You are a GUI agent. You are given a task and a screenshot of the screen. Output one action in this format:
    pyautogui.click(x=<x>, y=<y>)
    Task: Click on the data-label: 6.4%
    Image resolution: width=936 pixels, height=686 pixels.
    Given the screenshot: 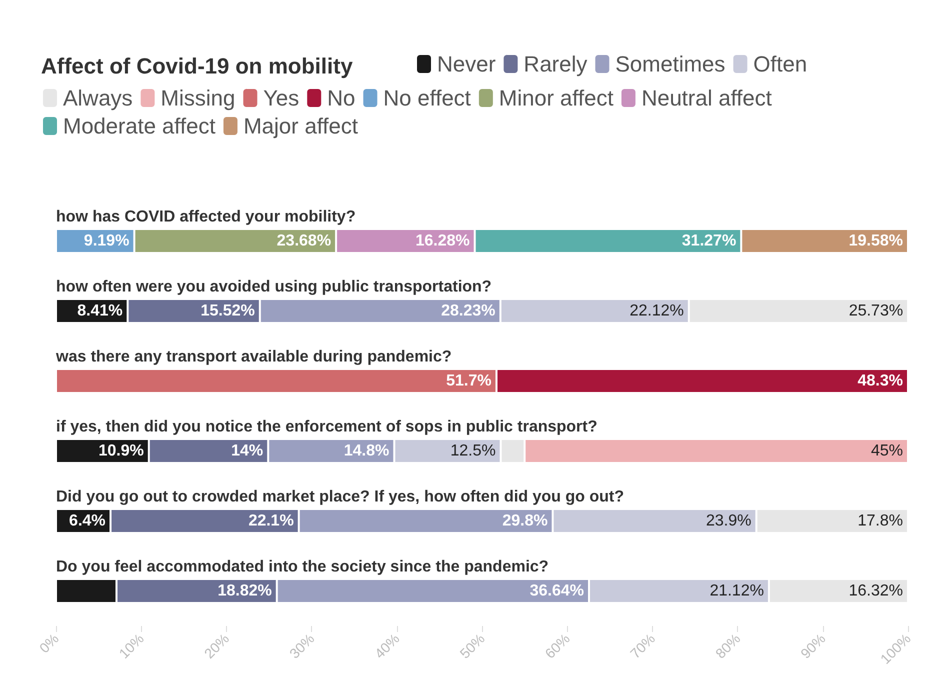 What is the action you would take?
    pyautogui.click(x=87, y=521)
    